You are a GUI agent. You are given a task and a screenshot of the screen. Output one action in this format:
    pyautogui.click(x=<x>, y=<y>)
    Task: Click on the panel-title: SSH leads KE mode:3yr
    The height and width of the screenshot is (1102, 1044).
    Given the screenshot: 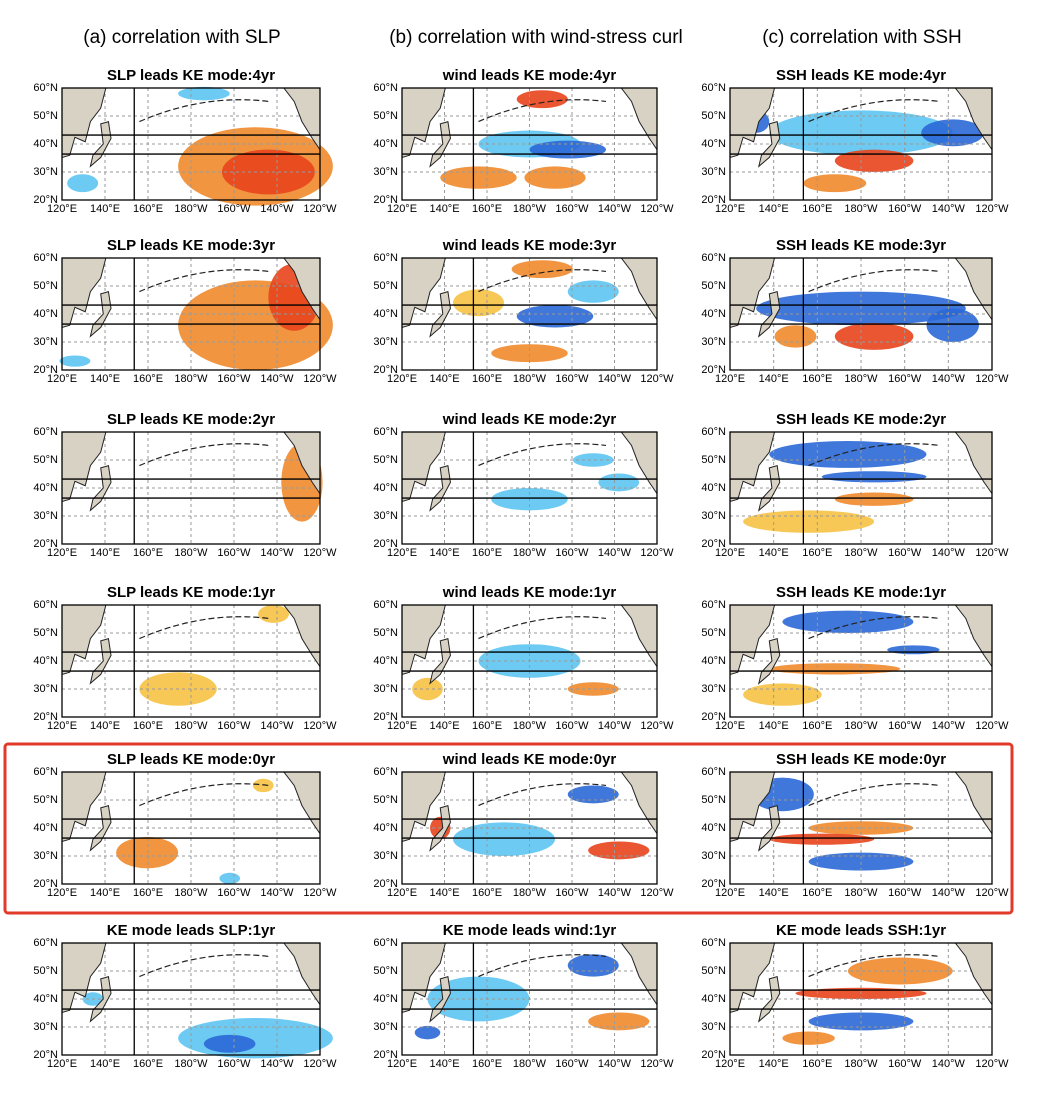 What is the action you would take?
    pyautogui.click(x=861, y=245)
    